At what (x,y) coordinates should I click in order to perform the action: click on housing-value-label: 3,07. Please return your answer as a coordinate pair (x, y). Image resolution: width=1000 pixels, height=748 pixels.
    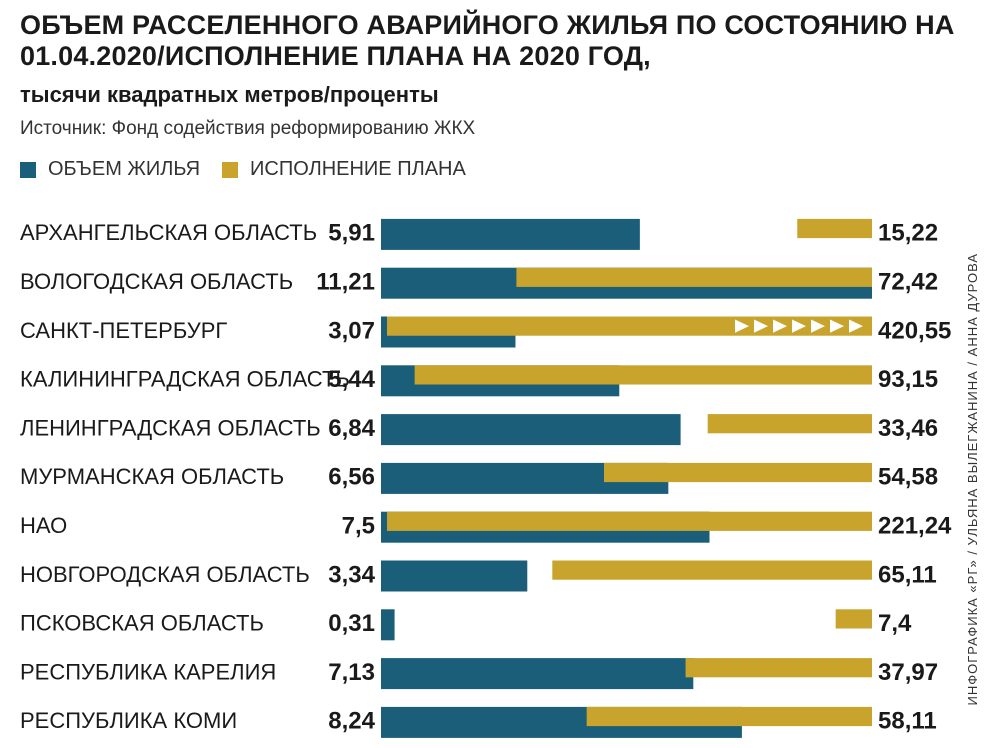
    Looking at the image, I should click on (351, 330).